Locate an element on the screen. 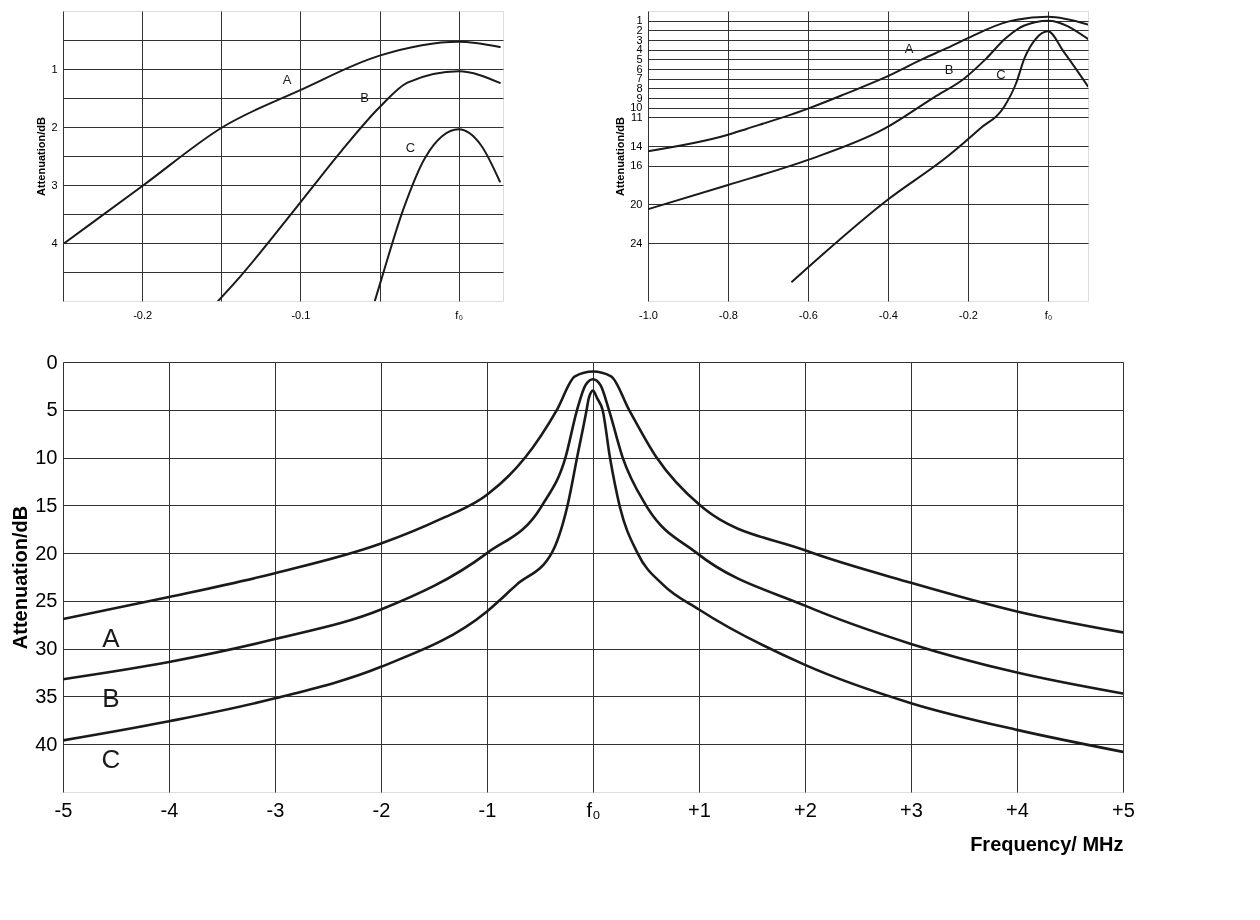 Image resolution: width=1260 pixels, height=920 pixels. x-tick-label: -5 is located at coordinates (63, 809).